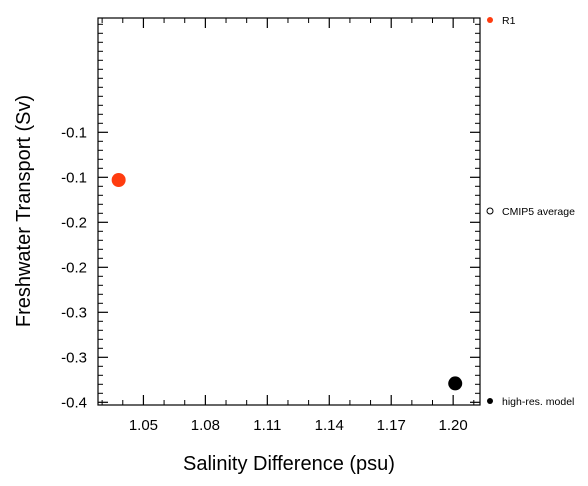 This screenshot has height=486, width=588. Describe the element at coordinates (453, 425) in the screenshot. I see `x-tick-label: 1.20` at that location.